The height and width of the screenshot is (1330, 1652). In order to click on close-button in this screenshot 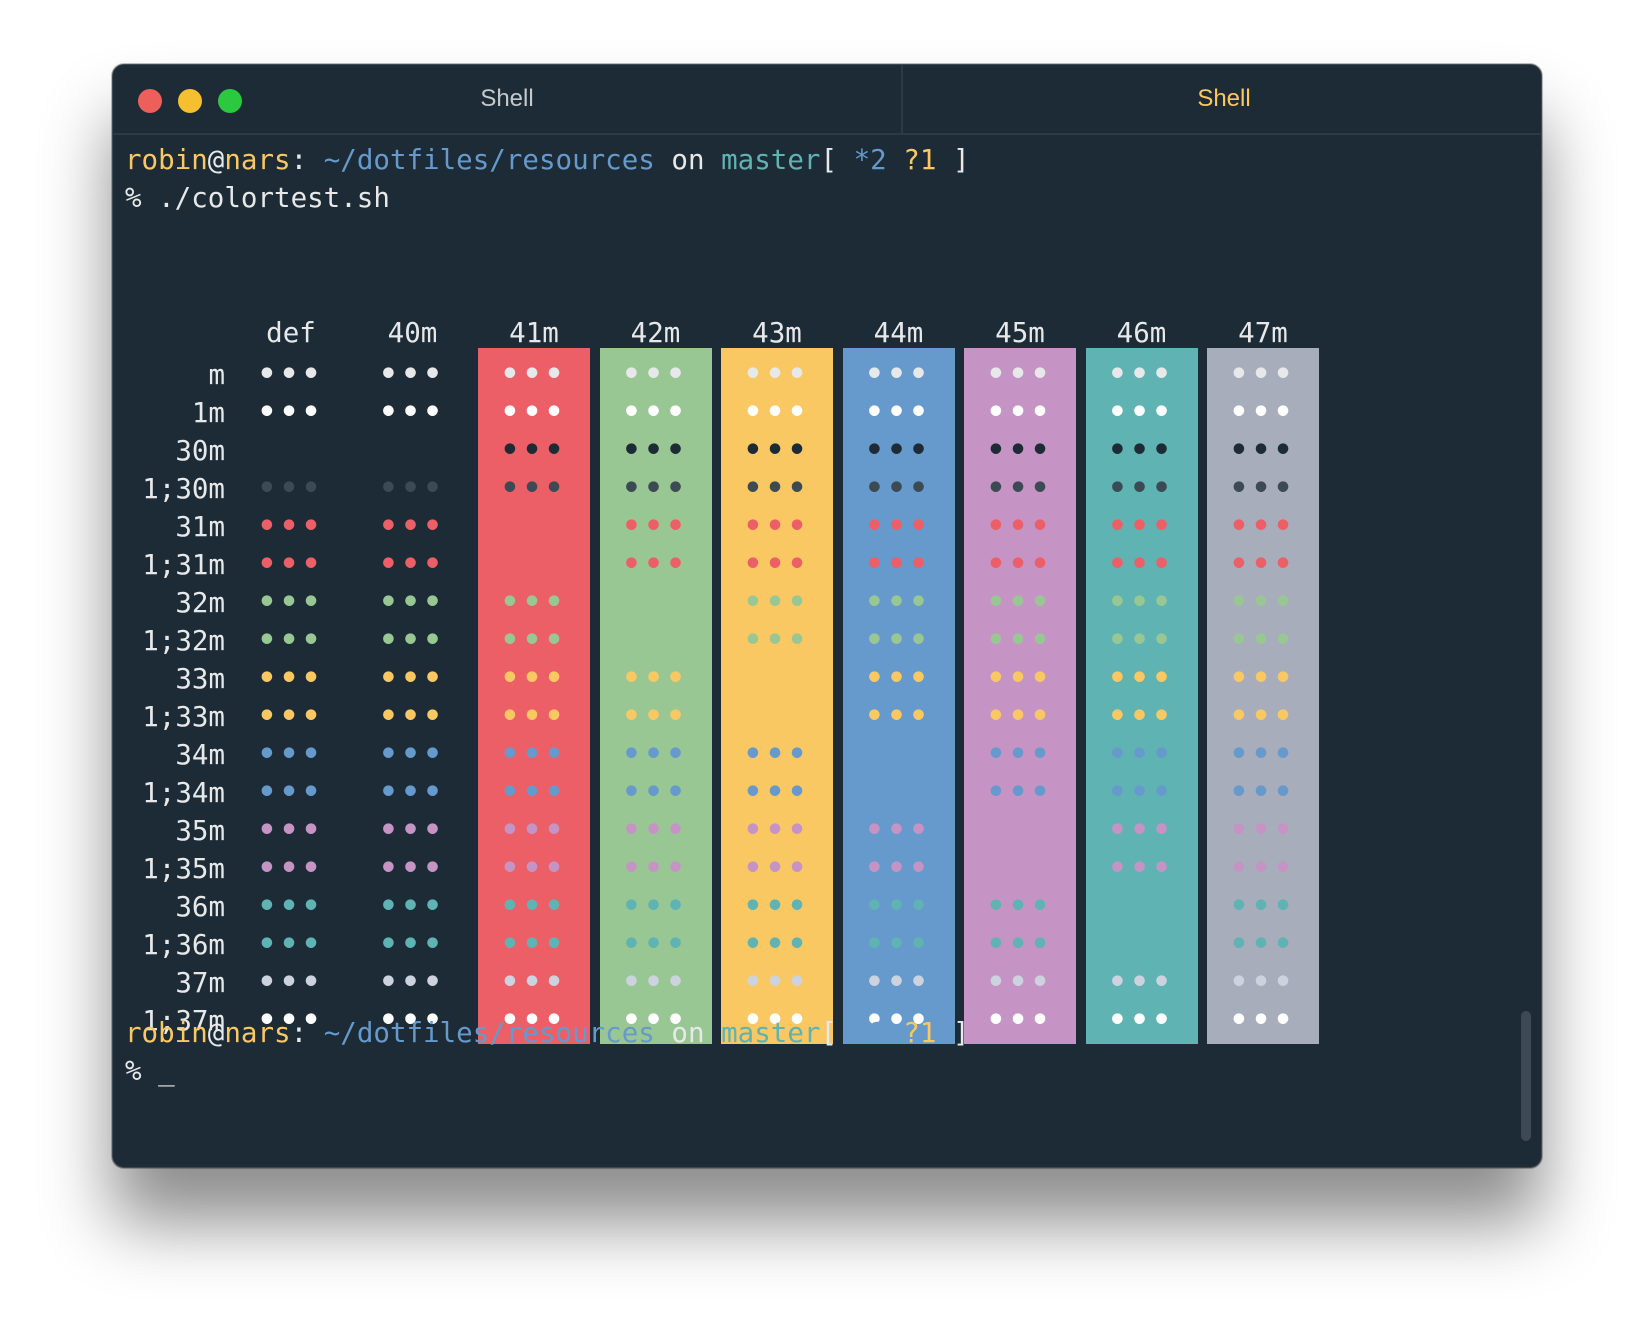, I will do `click(150, 101)`.